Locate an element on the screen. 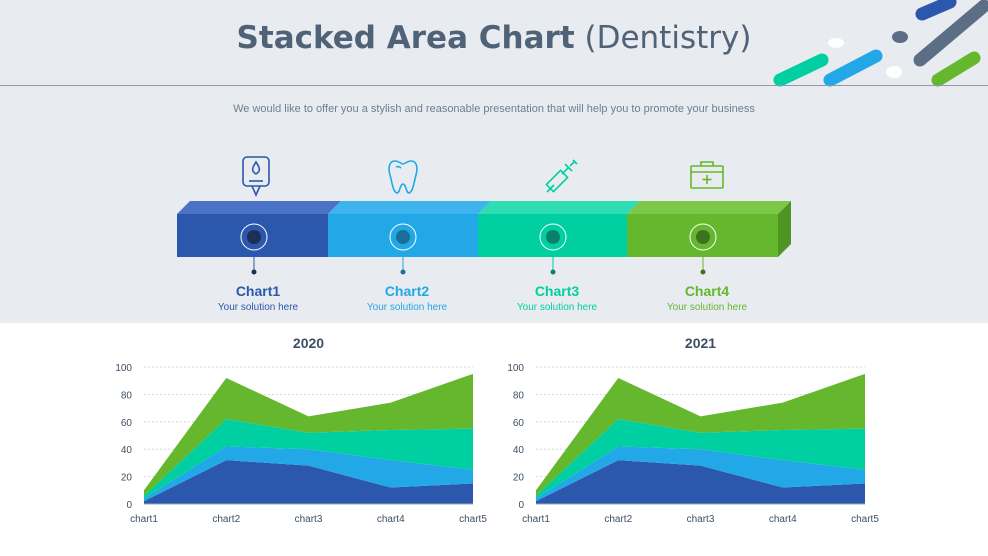 The height and width of the screenshot is (556, 988). stripe-teal is located at coordinates (801, 70).